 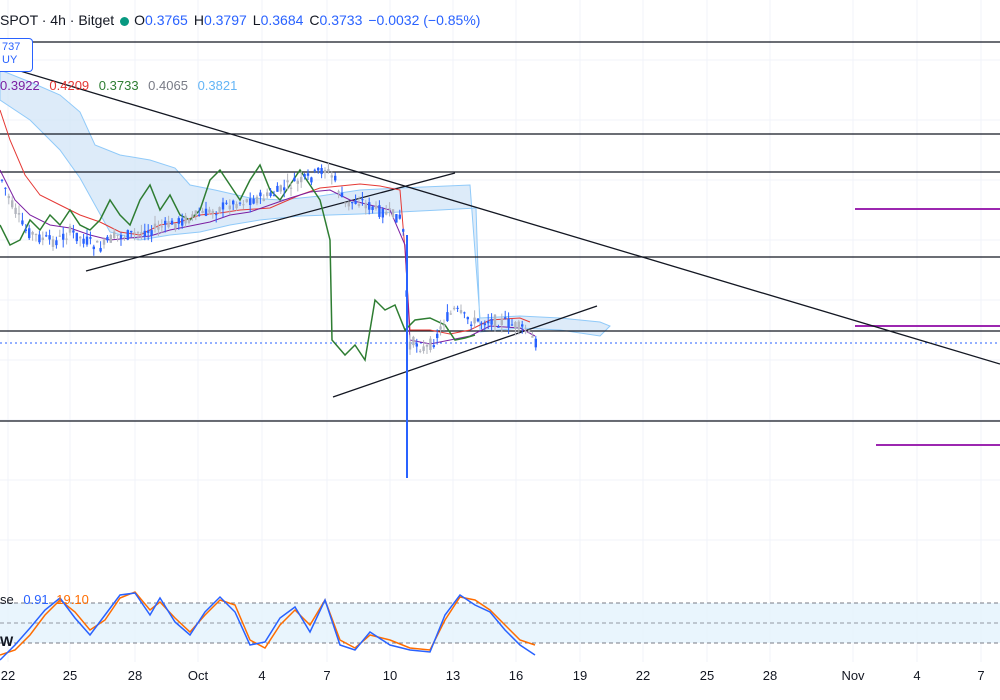 I want to click on x-tick-label: 19, so click(x=580, y=675).